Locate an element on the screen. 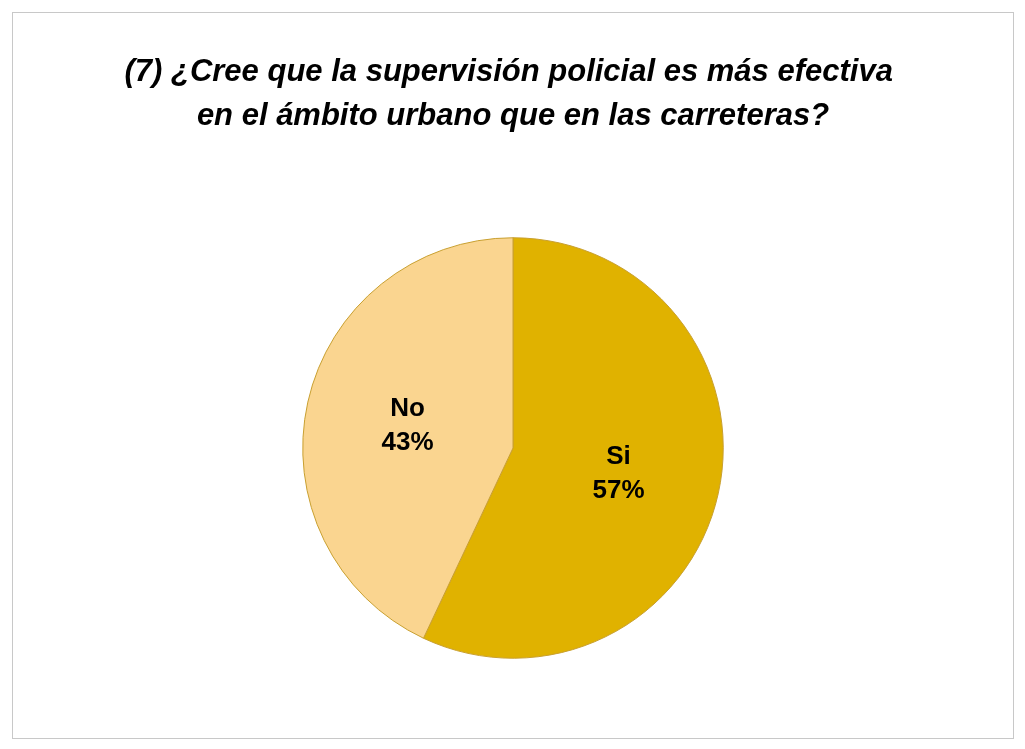  chart-title: (7) ¿Cree que la supervisión policial es más efectiva en el ámbito urbano que en las carreteras? is located at coordinates (513, 92).